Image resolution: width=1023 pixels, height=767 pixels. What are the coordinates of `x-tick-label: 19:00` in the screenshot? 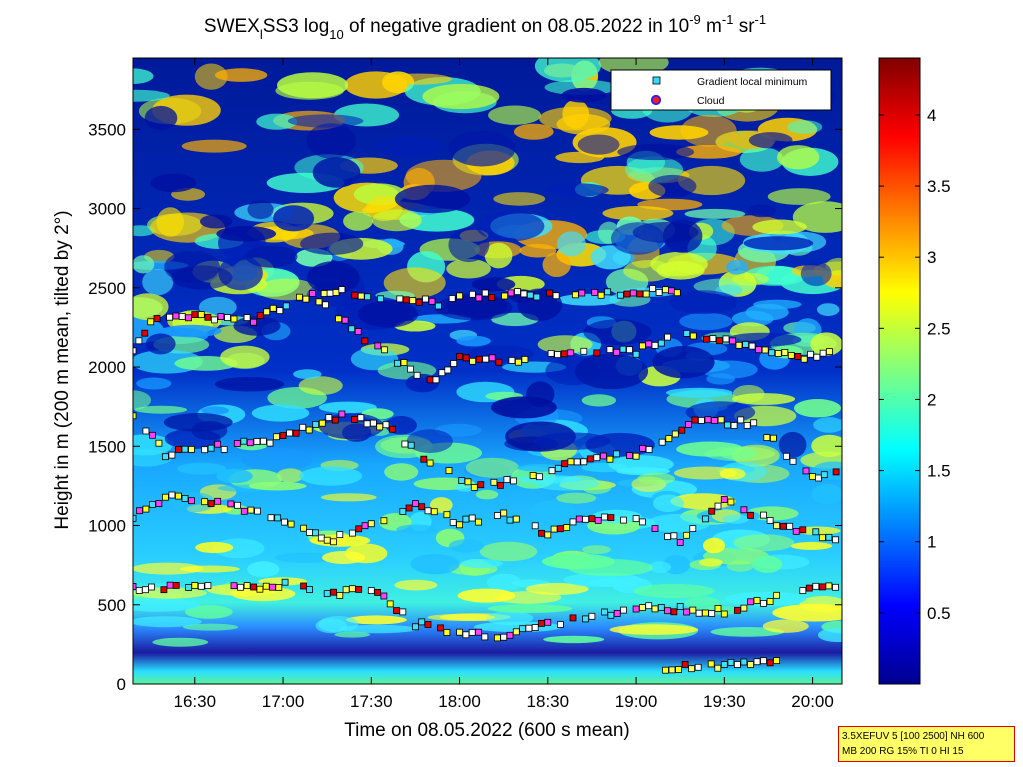 It's located at (636, 701).